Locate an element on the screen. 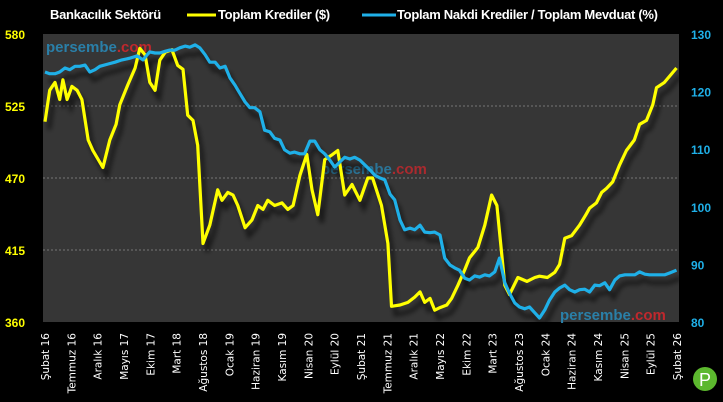  y-right-tick-label: 100 is located at coordinates (701, 208).